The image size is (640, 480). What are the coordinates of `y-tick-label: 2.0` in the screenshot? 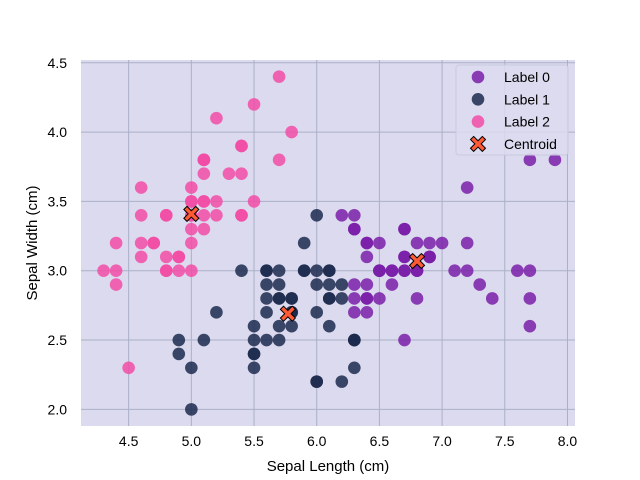 It's located at (58, 409).